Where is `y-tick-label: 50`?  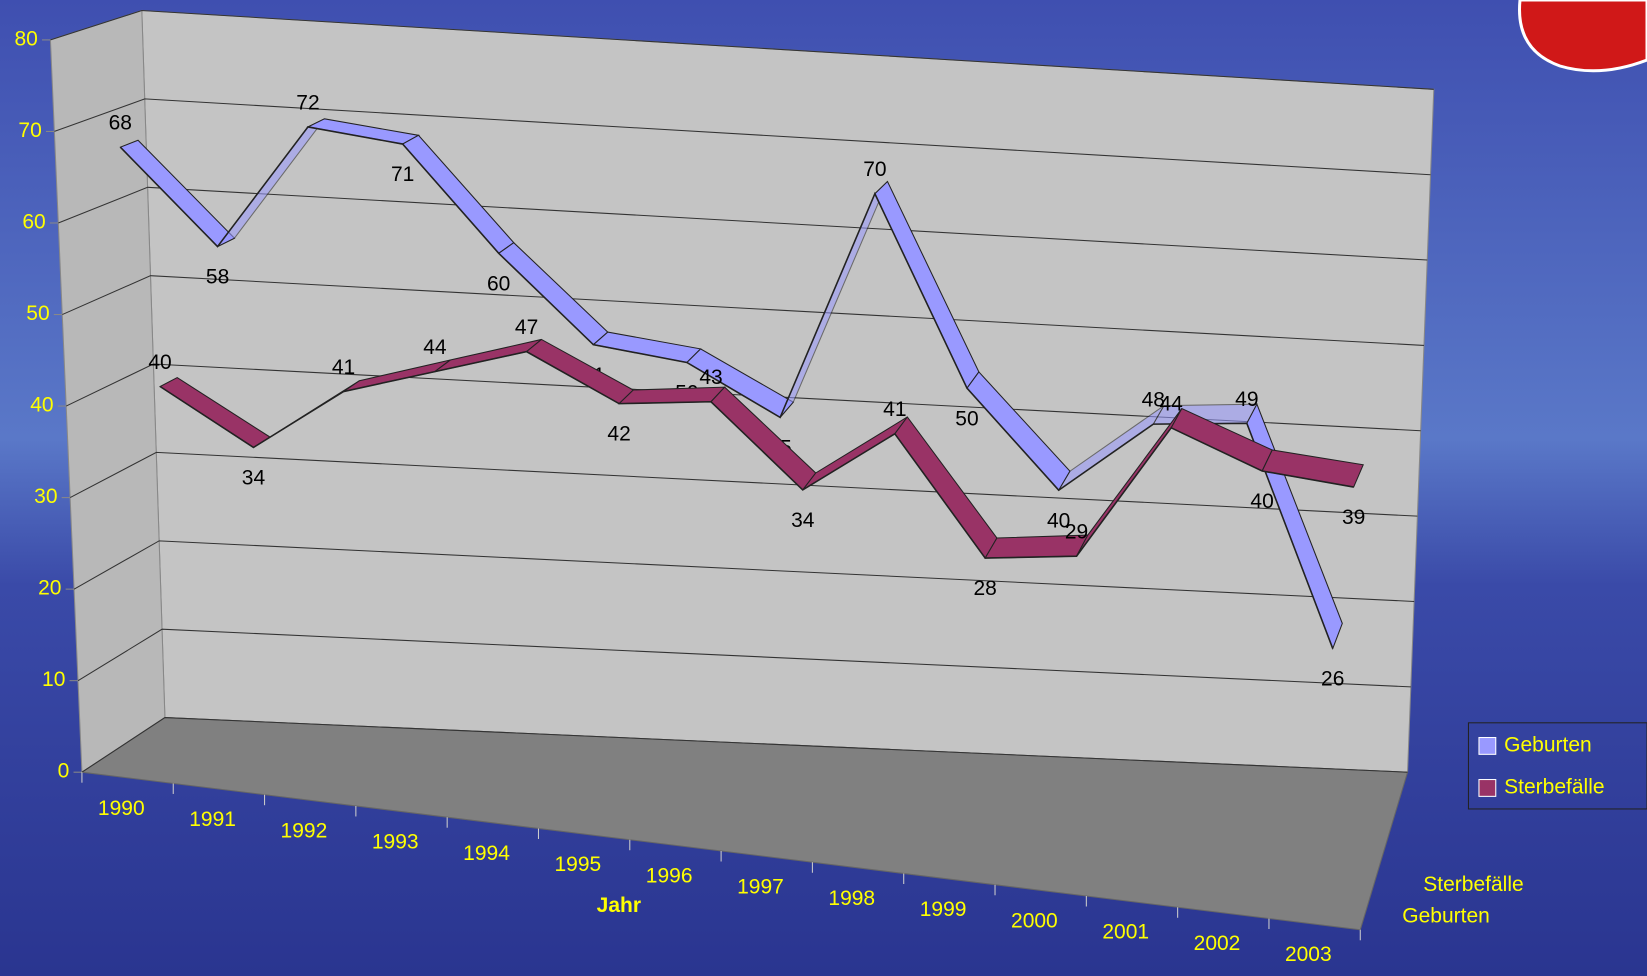
y-tick-label: 50 is located at coordinates (37, 313).